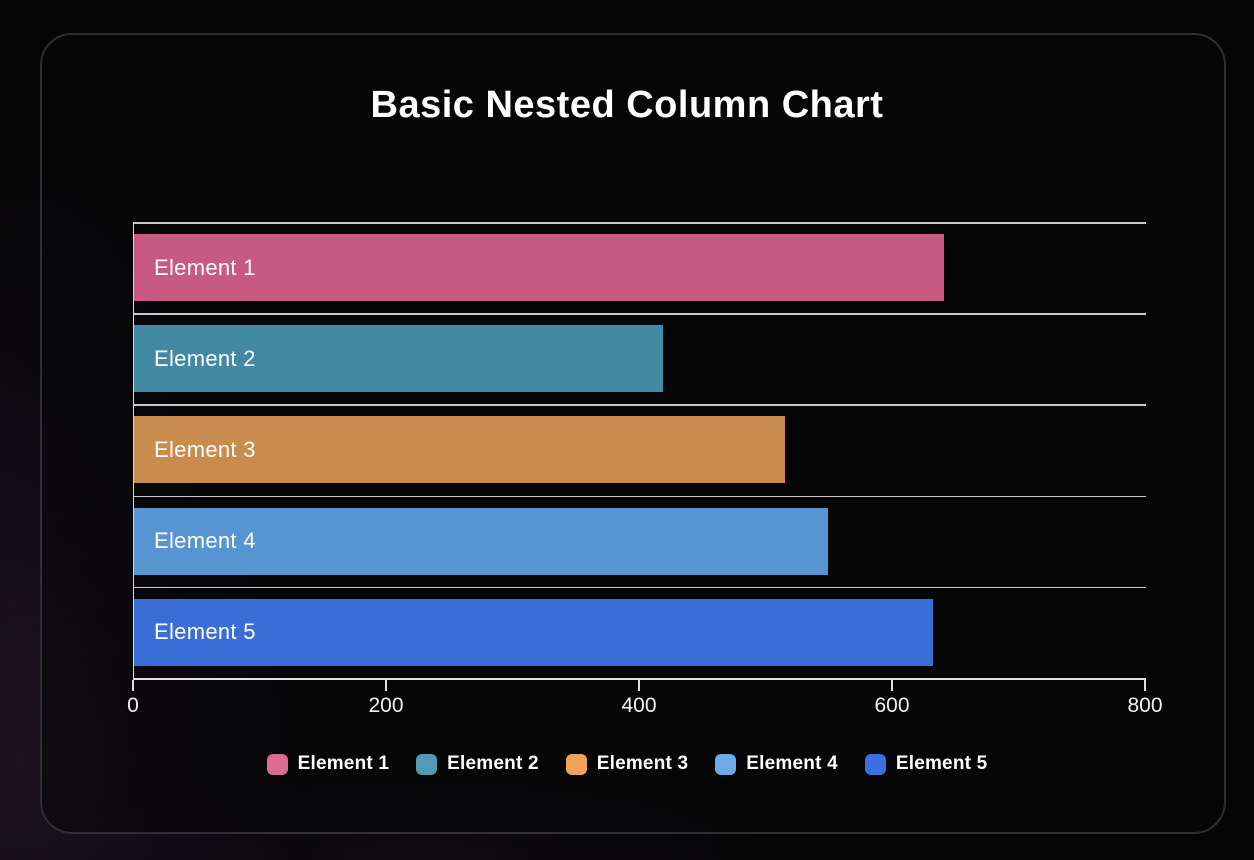 Image resolution: width=1254 pixels, height=860 pixels. I want to click on x-axis-tick-label: 800, so click(1145, 705).